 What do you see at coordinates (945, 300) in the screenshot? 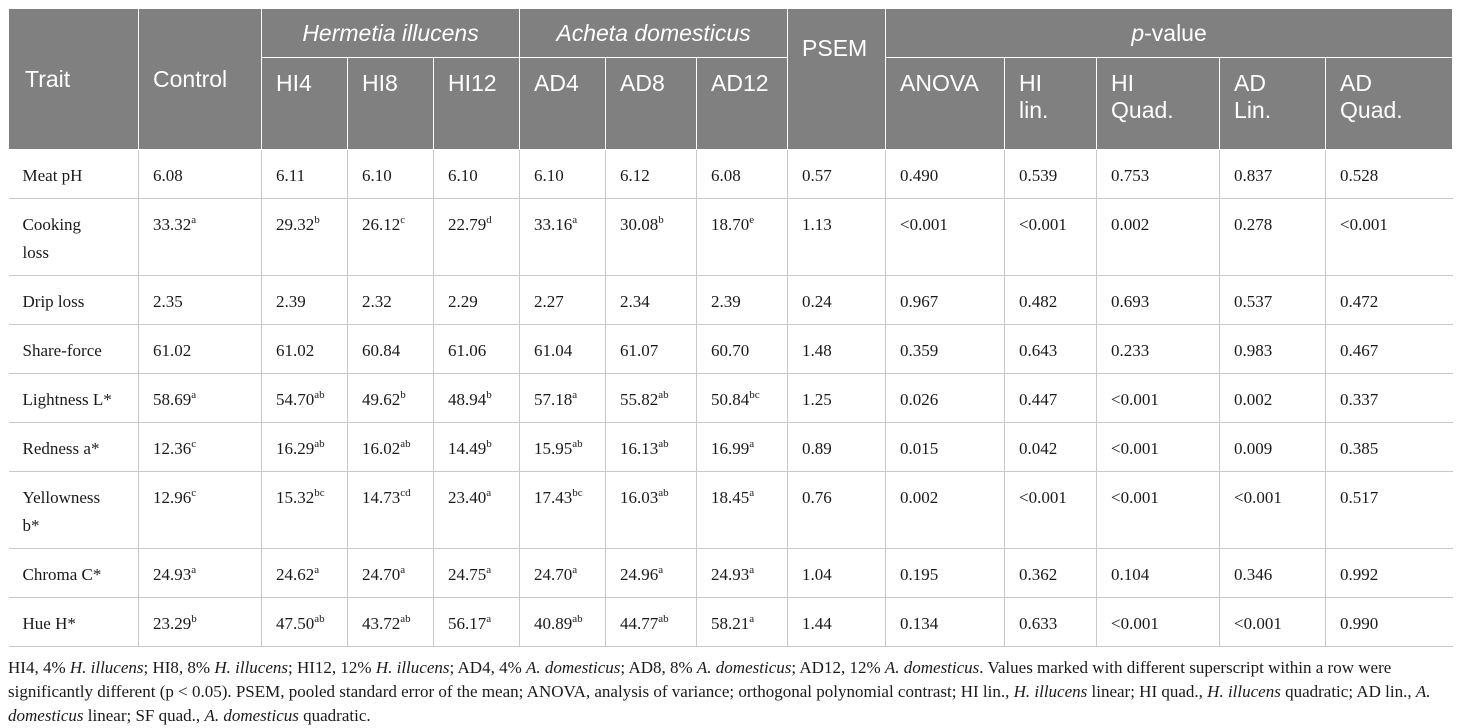
I see `cell-anova: 0.967` at bounding box center [945, 300].